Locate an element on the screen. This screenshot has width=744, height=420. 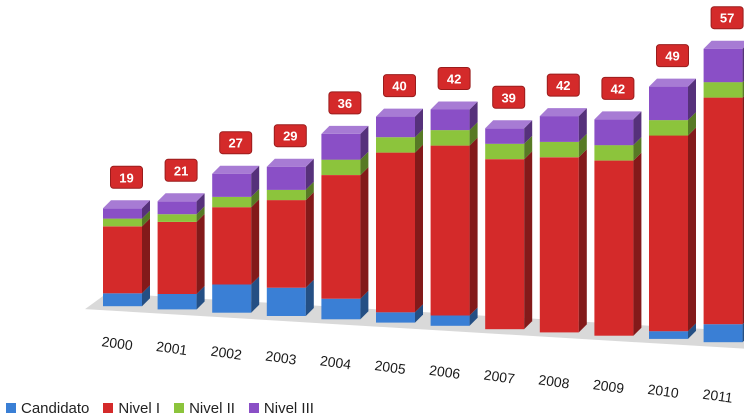
segment-nivel-i-2011 is located at coordinates (723, 210).